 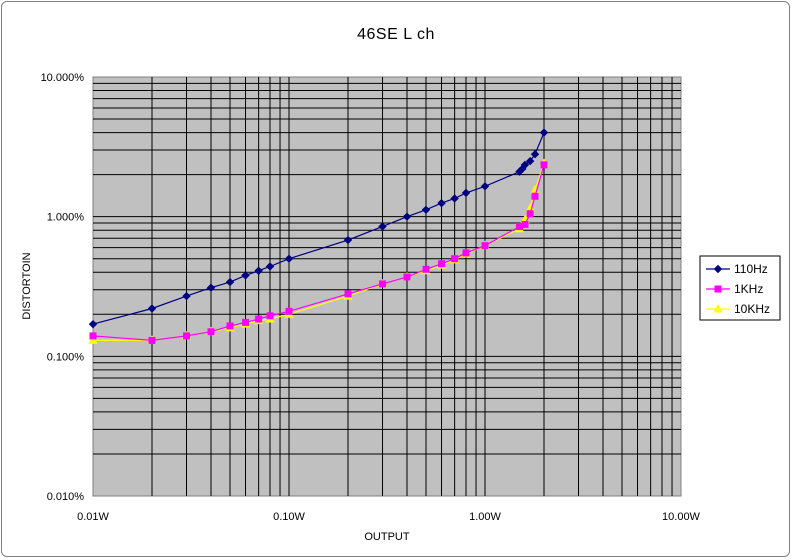 I want to click on legend-entry-10khz: 10KHz, so click(x=738, y=309).